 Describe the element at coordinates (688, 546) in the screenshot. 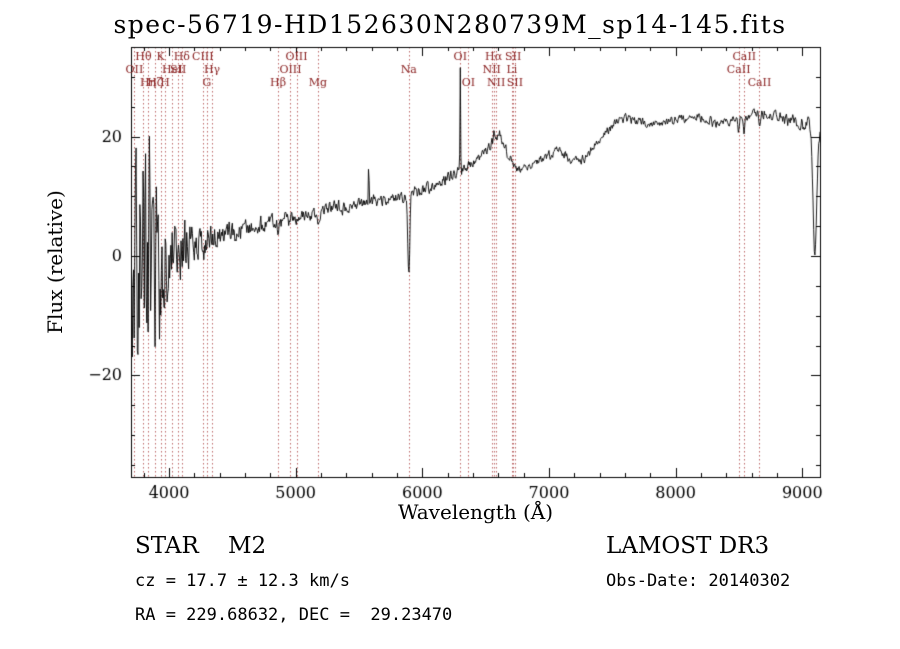

I see `survey-release-text: LAMOST DR3` at that location.